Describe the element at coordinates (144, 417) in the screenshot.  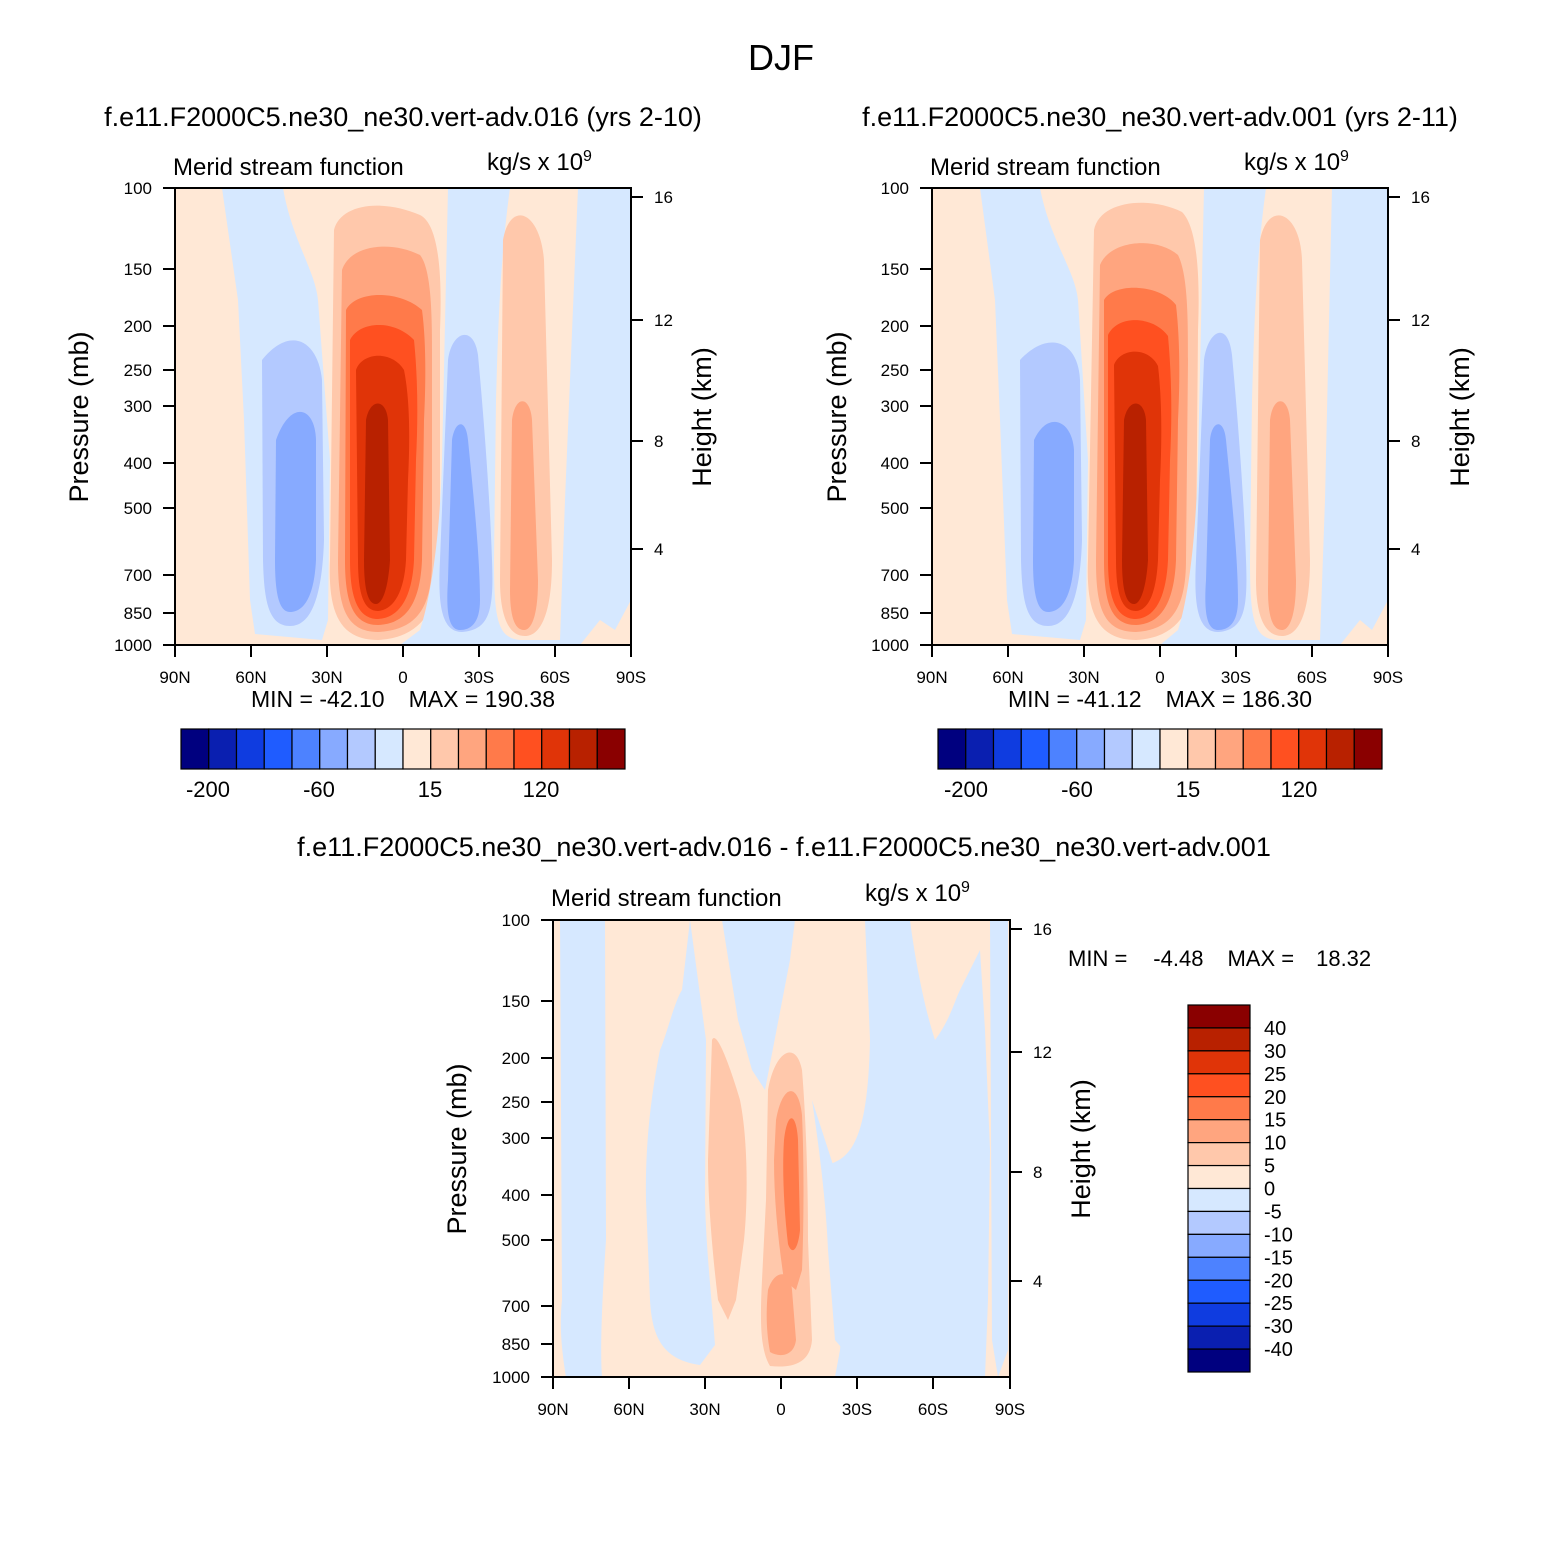
I see `panel-a-yticks: 100 150 200 250 300 400 500 700 850 1000` at that location.